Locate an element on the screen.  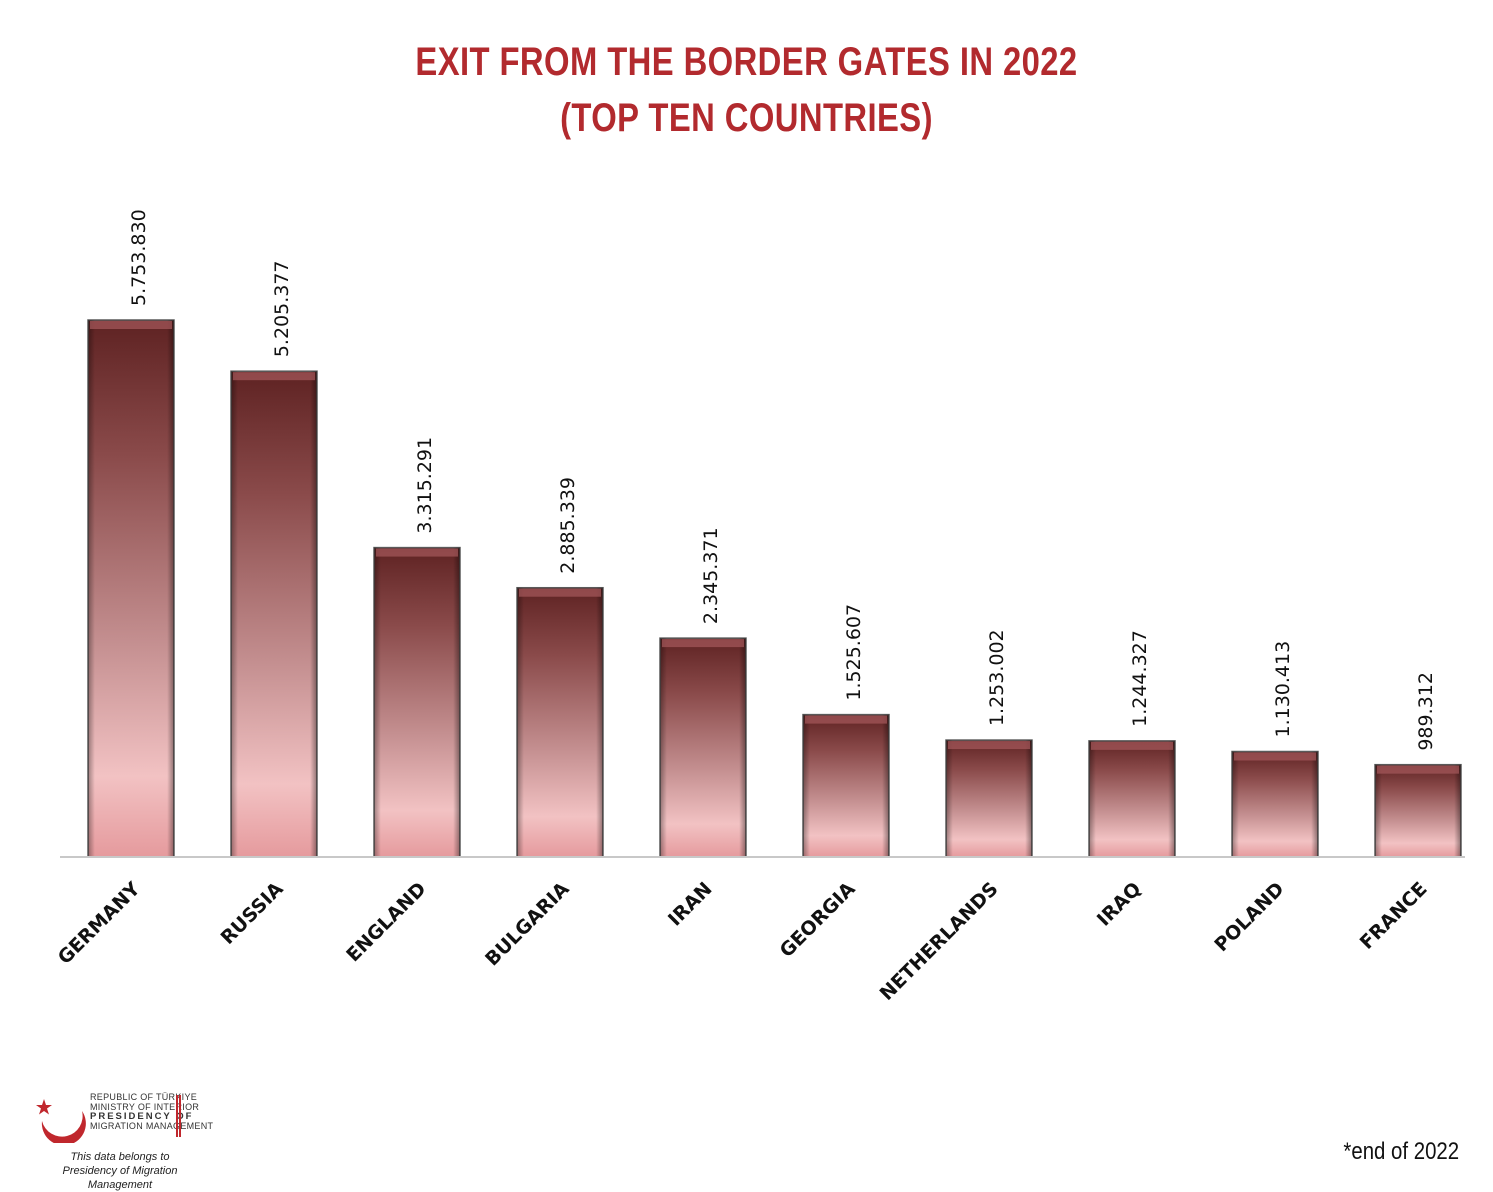
crescent-star-icon is located at coordinates (61, 1122).